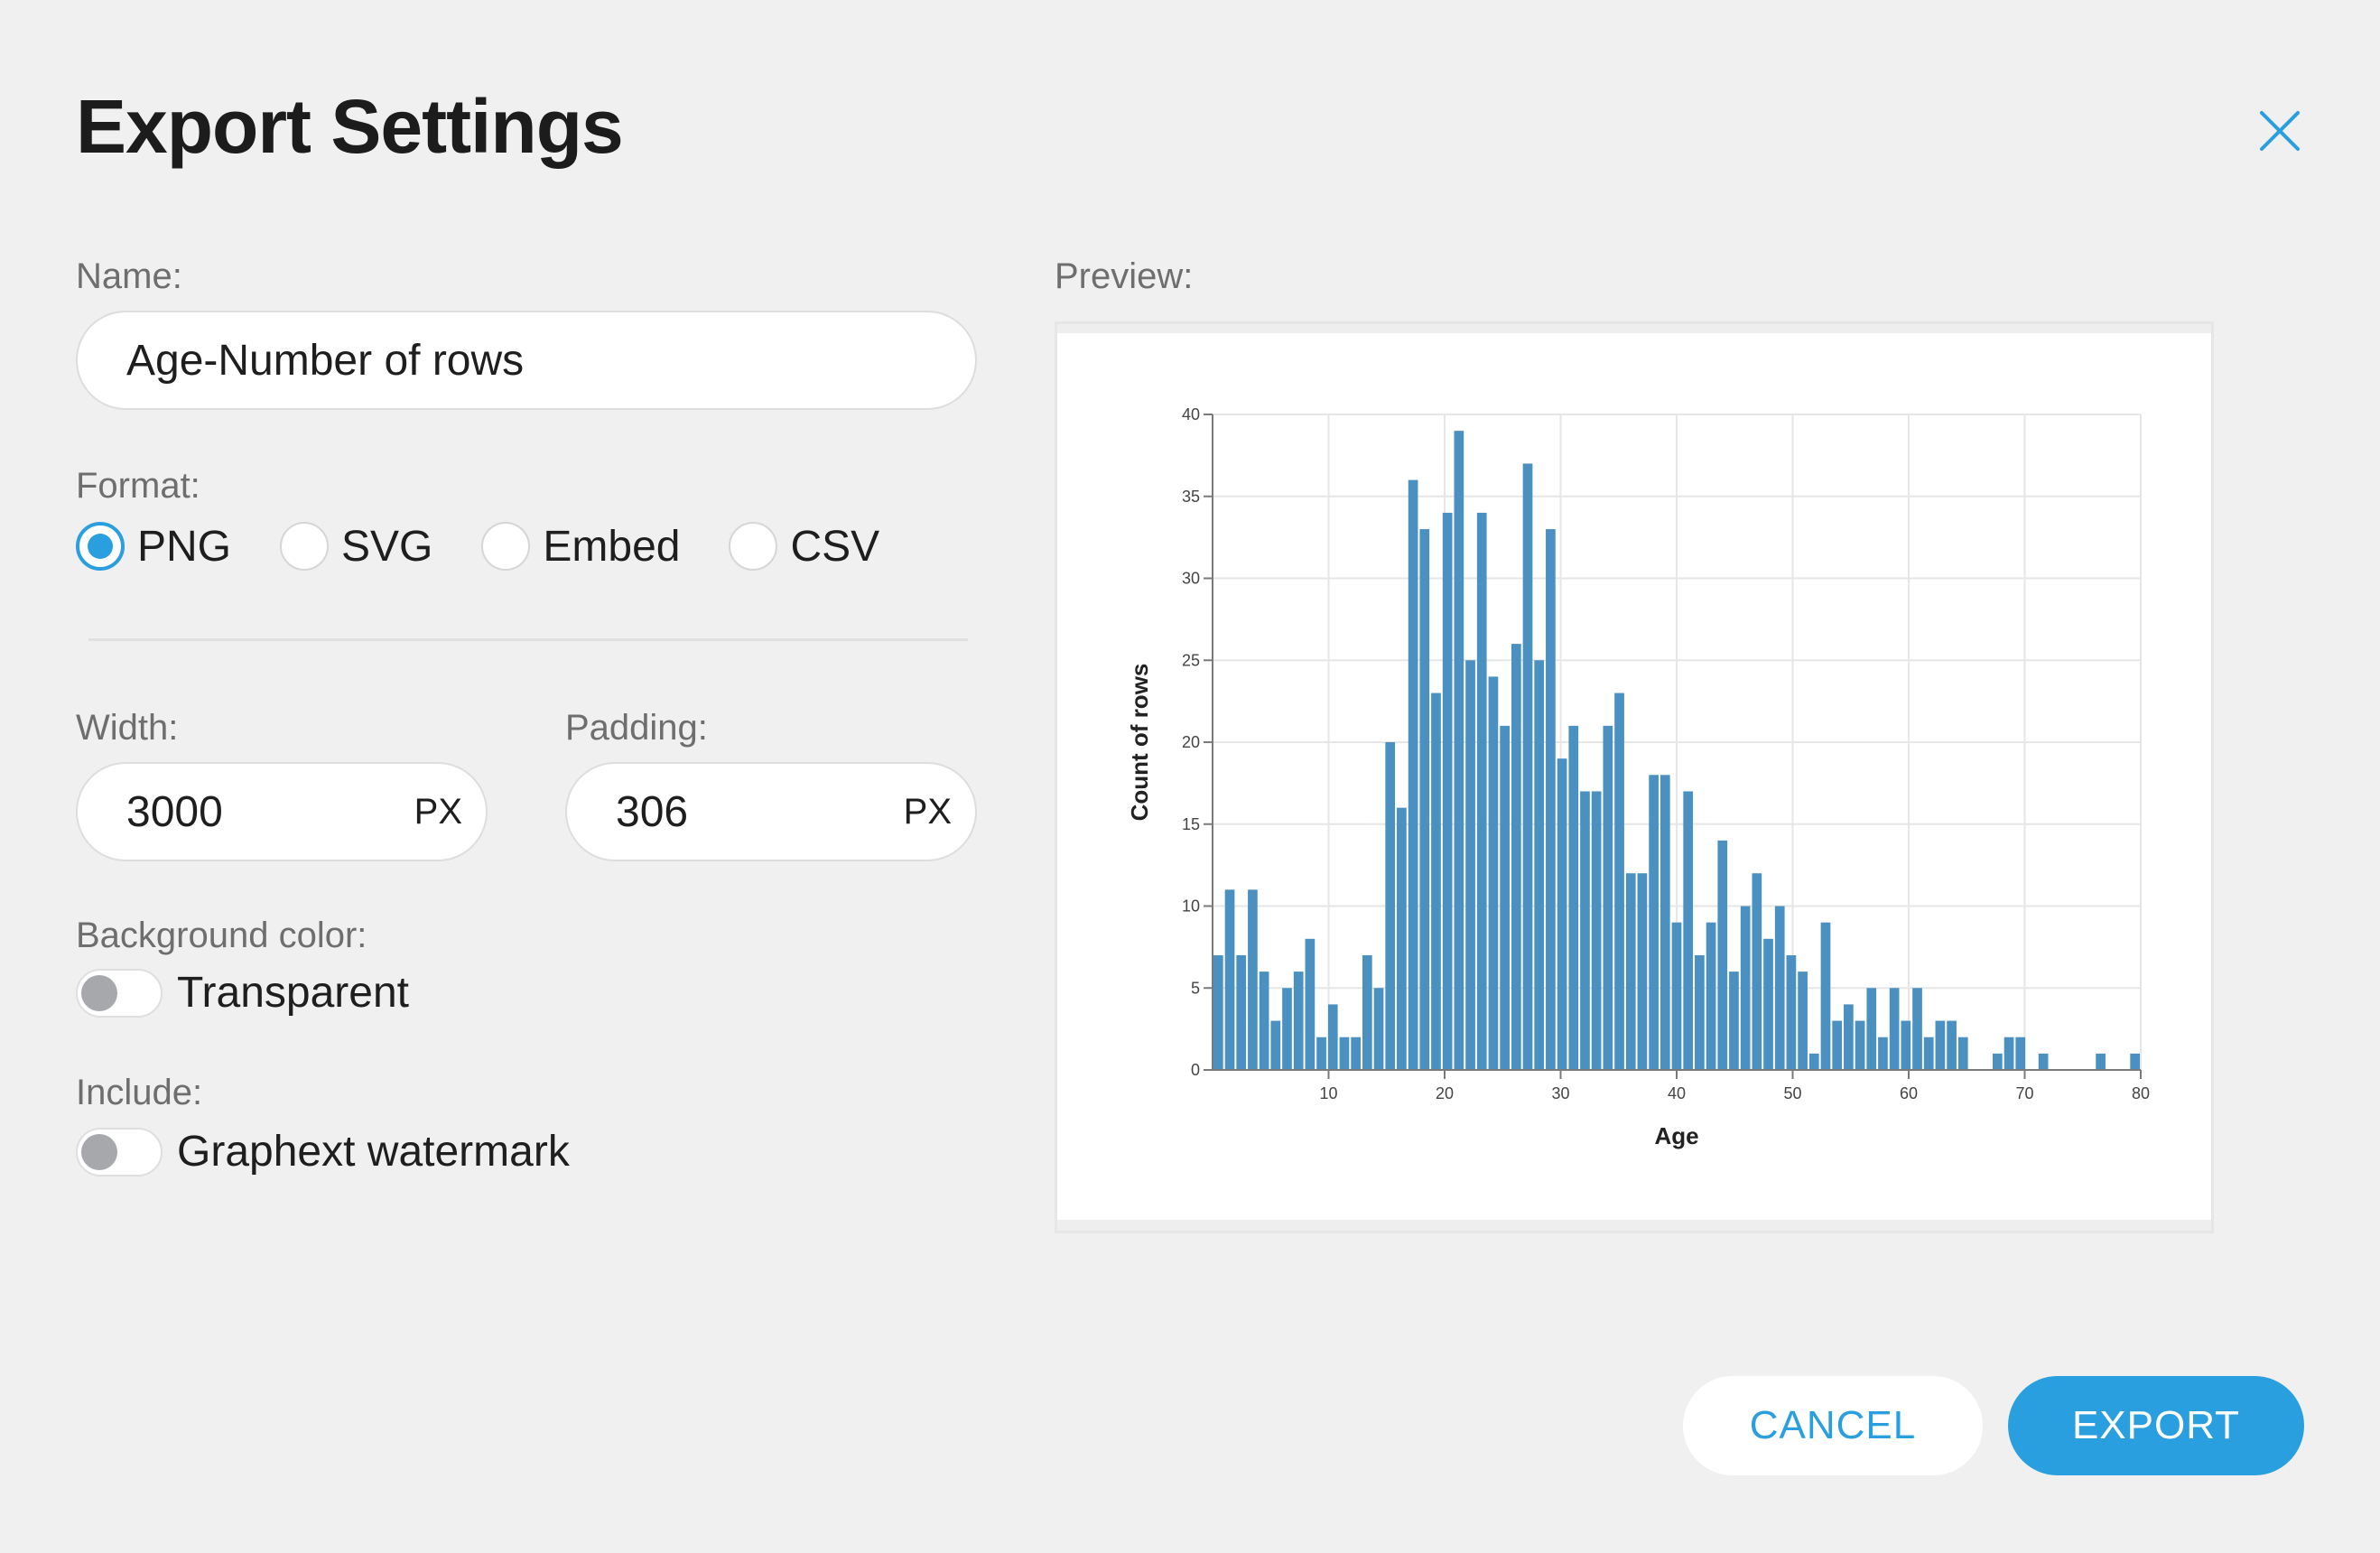 The image size is (2380, 1553). Describe the element at coordinates (127, 728) in the screenshot. I see `width-label: Width:` at that location.